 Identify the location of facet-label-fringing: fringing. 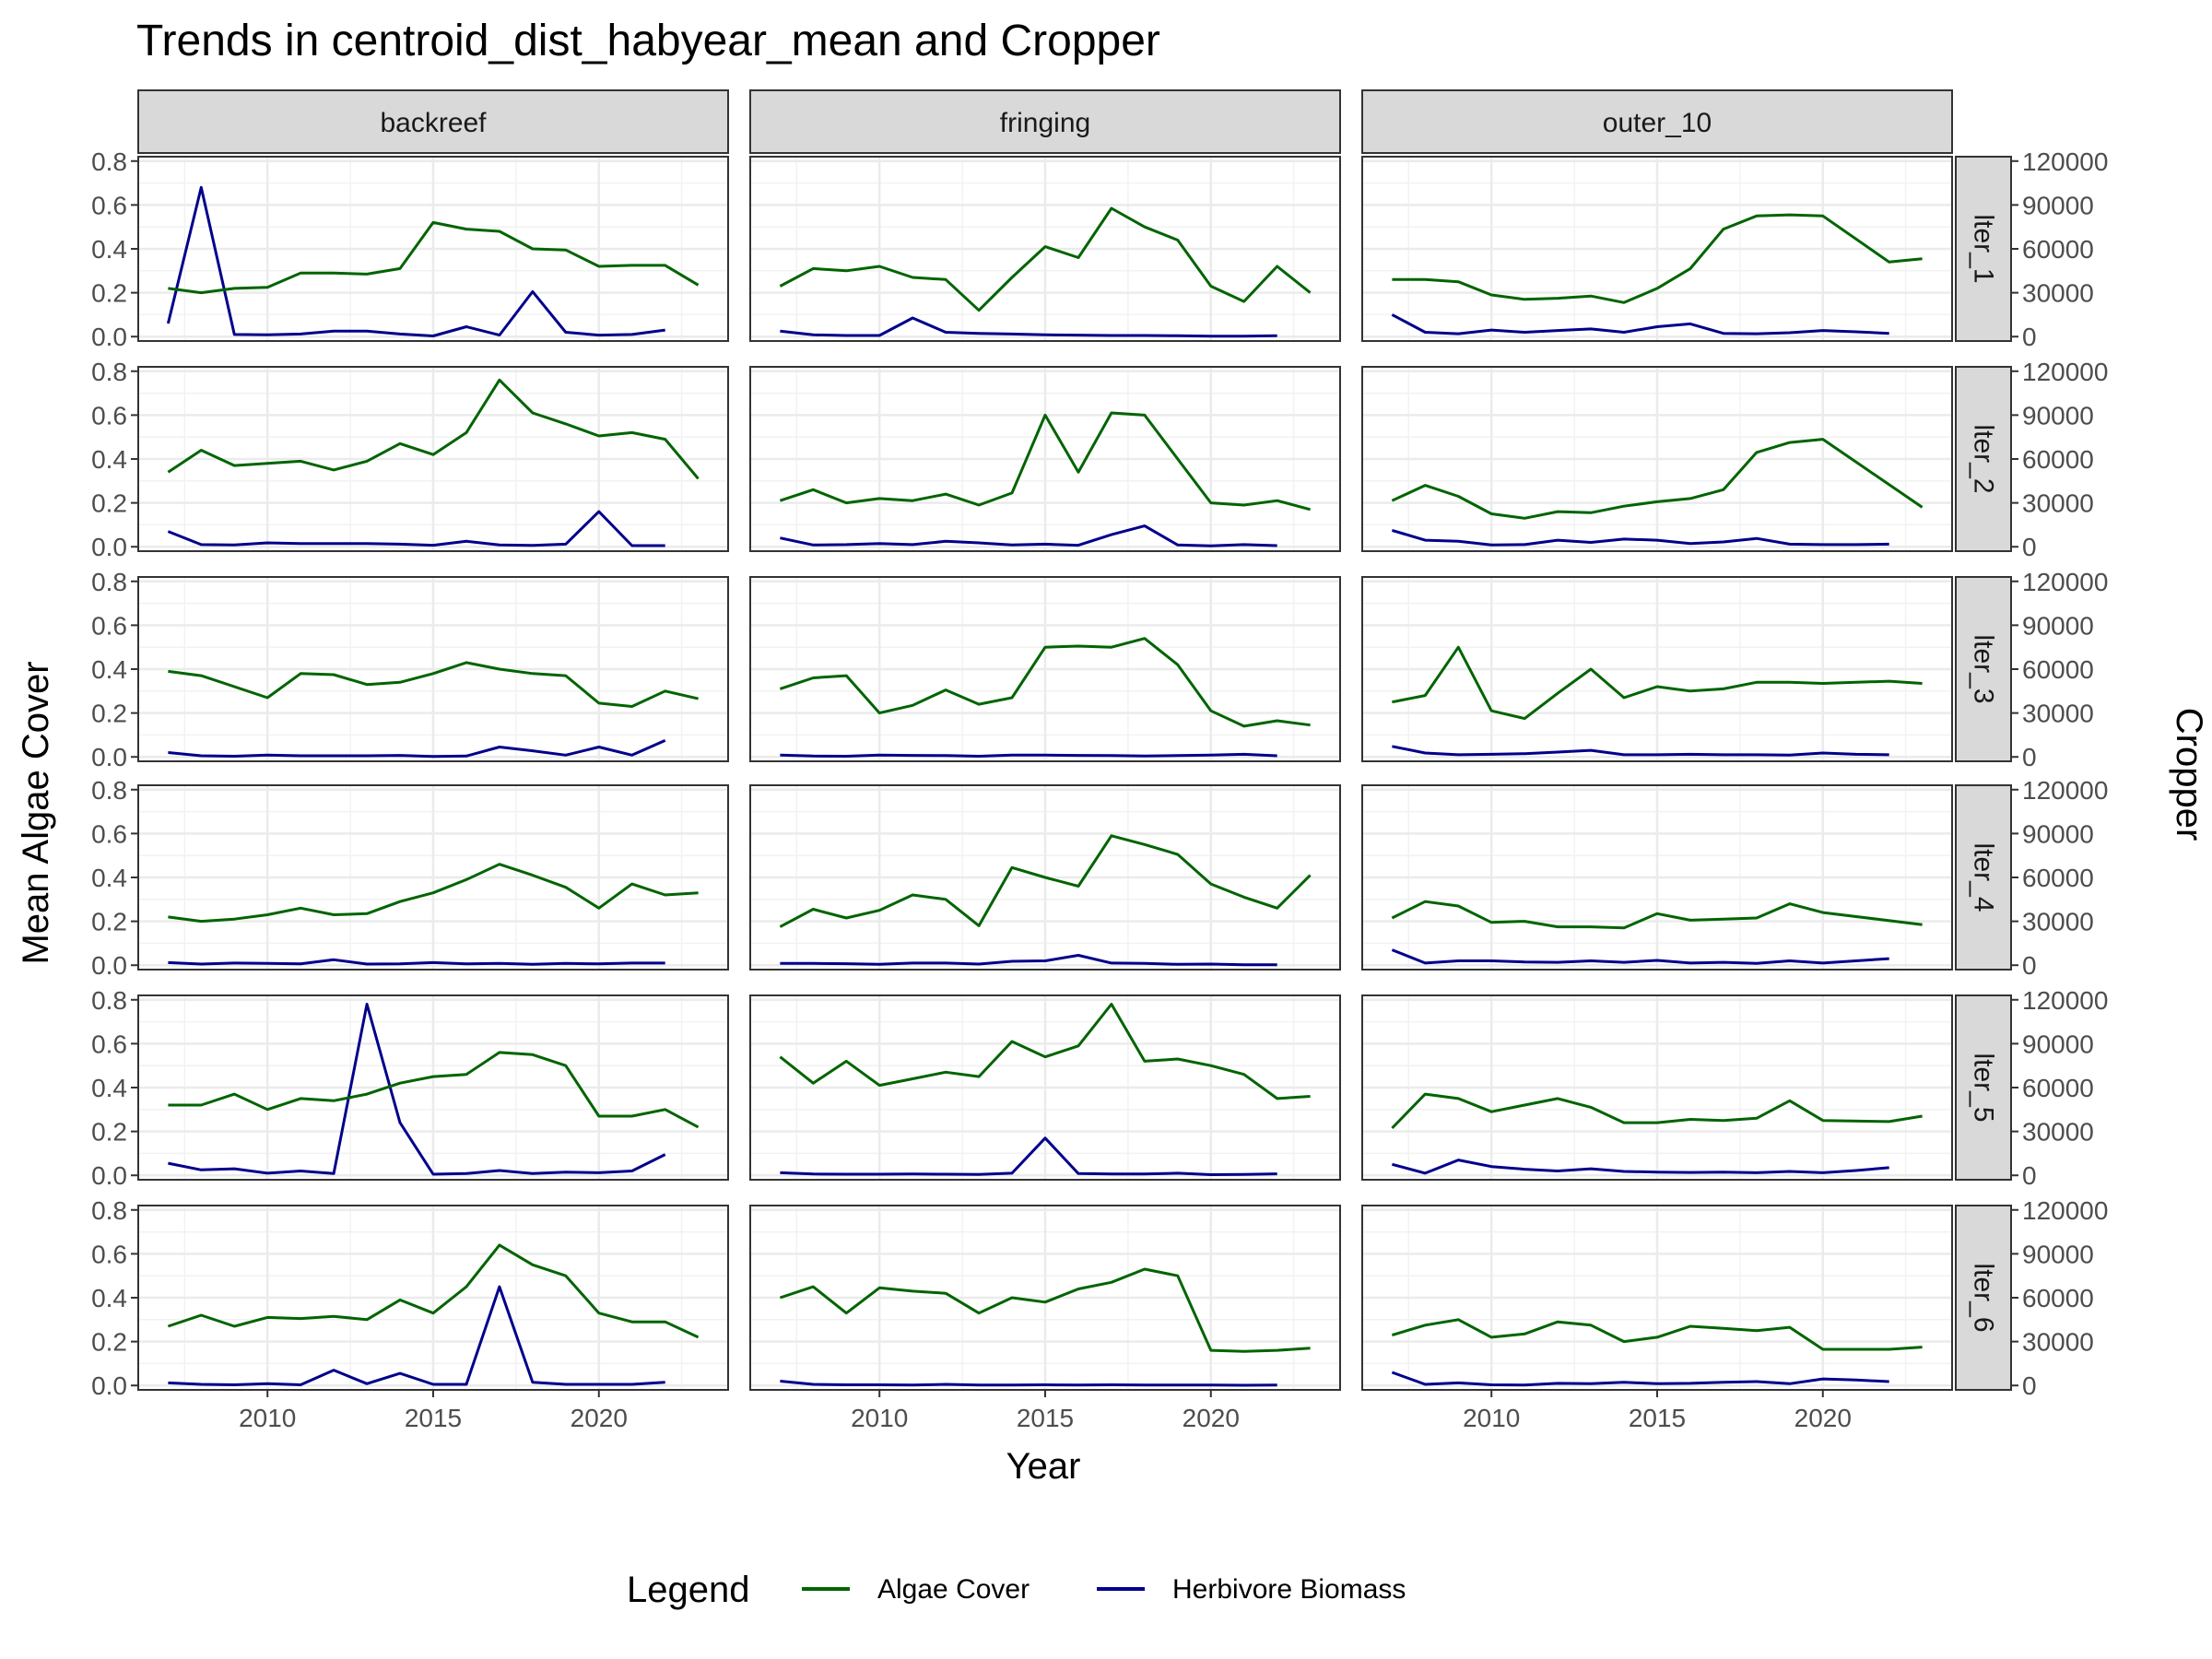
(1045, 123).